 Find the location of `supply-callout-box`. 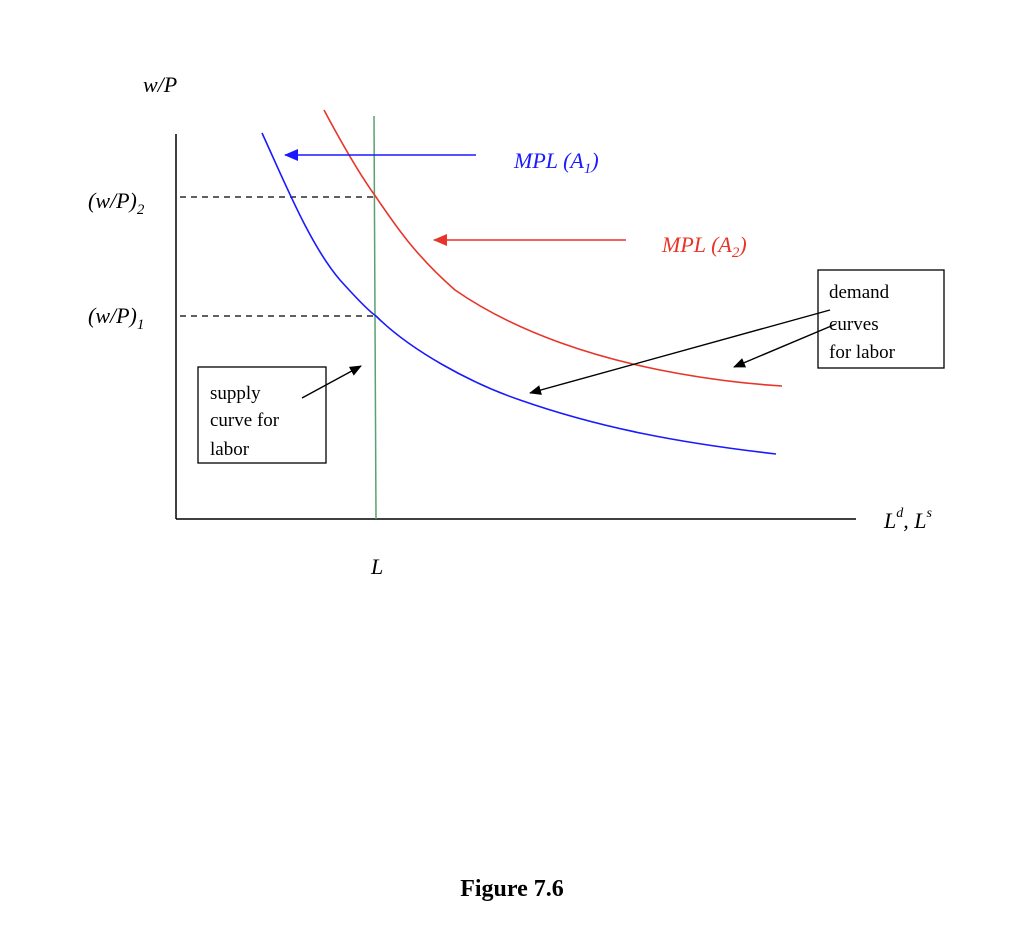

supply-callout-box is located at coordinates (262, 415).